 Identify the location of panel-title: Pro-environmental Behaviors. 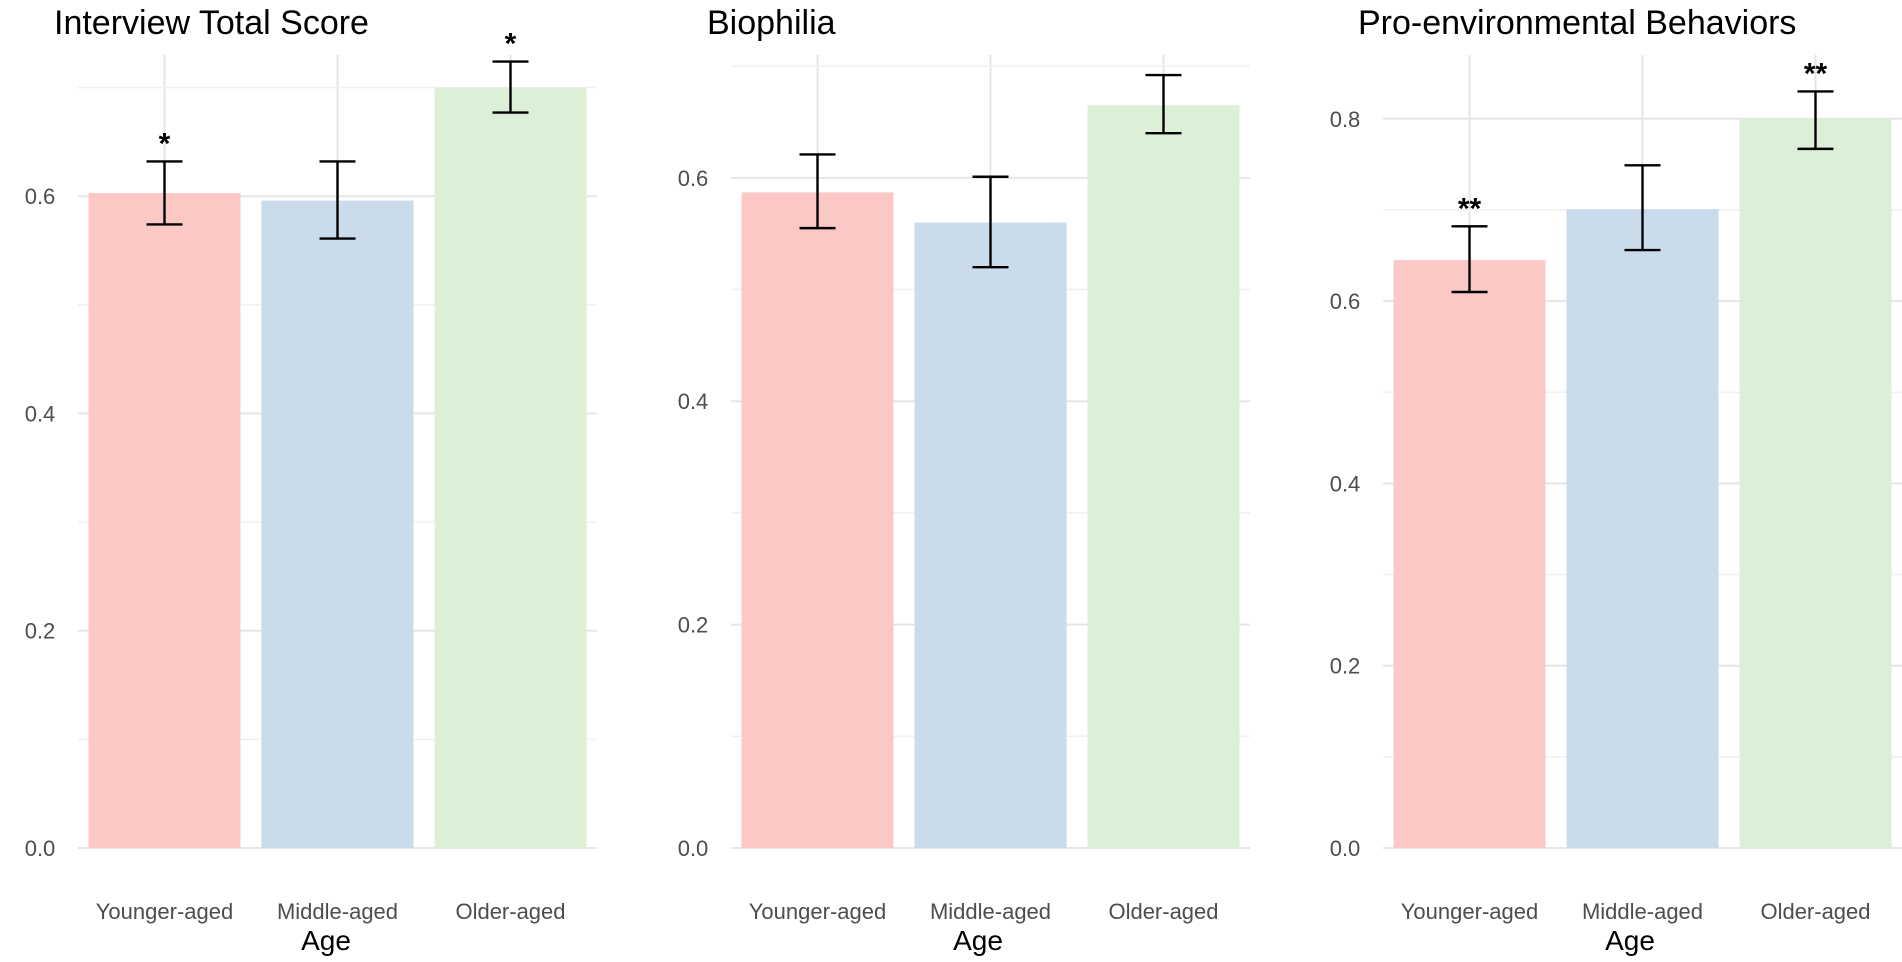
(1577, 23).